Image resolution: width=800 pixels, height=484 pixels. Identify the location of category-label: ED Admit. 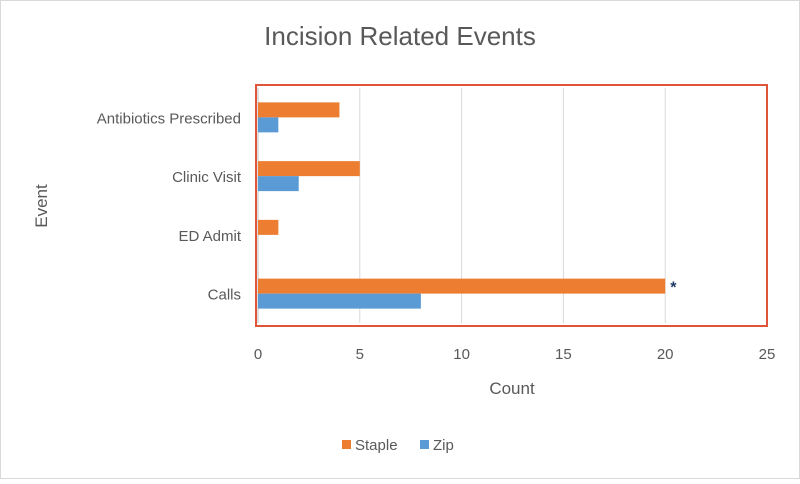
(209, 236).